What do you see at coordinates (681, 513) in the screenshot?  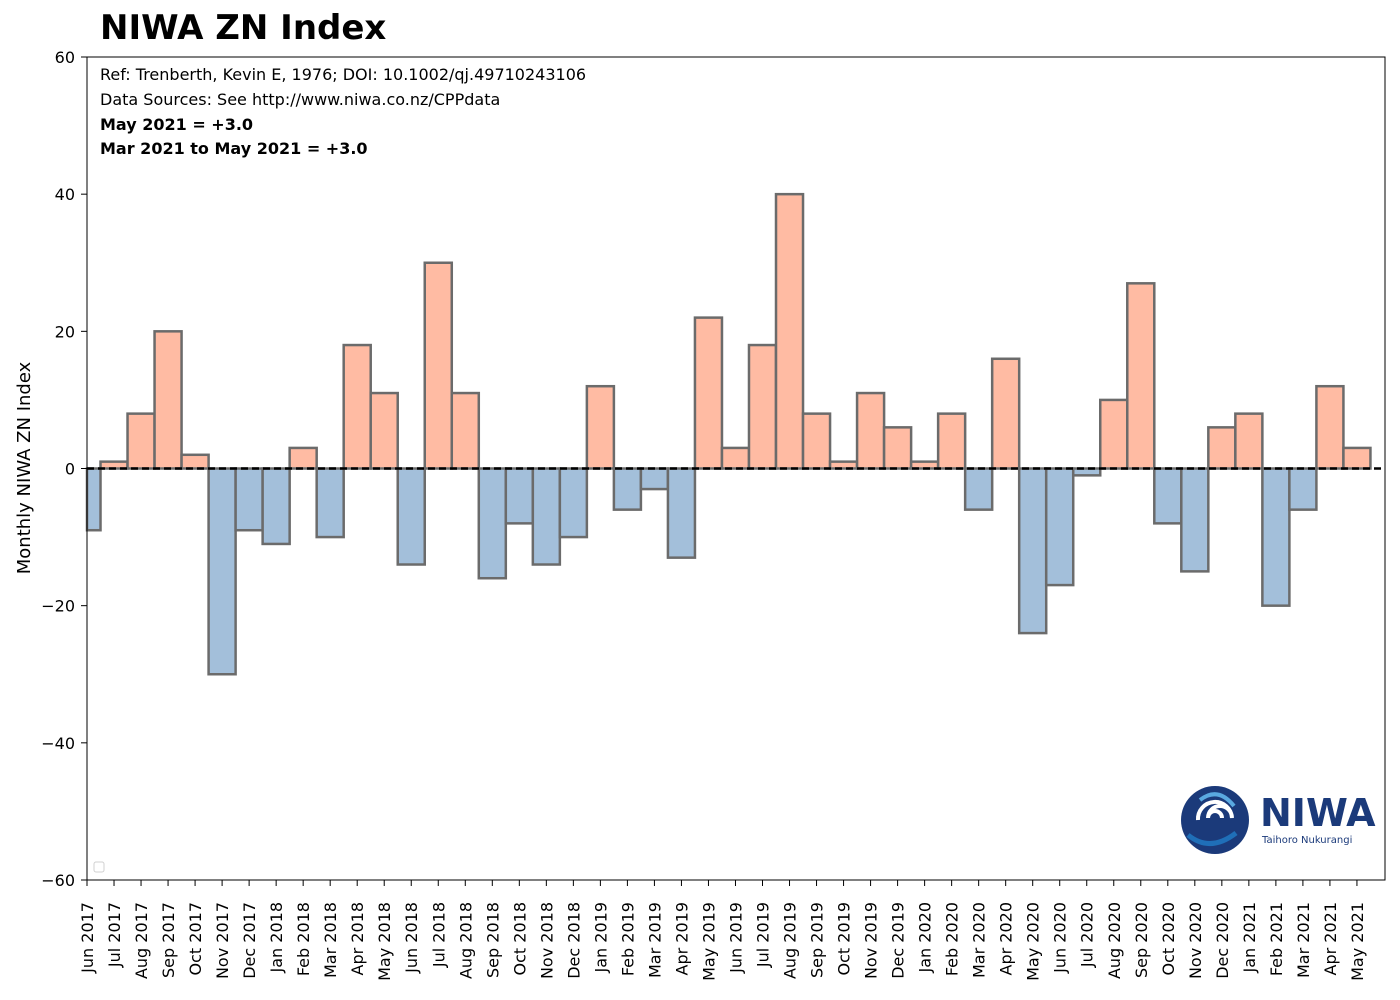 I see `bar-apr-2019` at bounding box center [681, 513].